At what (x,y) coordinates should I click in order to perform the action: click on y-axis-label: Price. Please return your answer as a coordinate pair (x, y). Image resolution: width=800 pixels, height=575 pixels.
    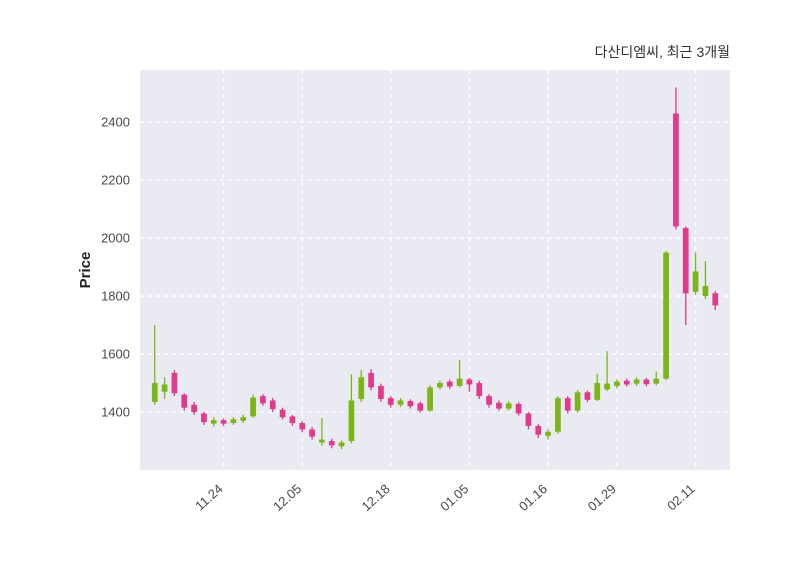
    Looking at the image, I should click on (85, 270).